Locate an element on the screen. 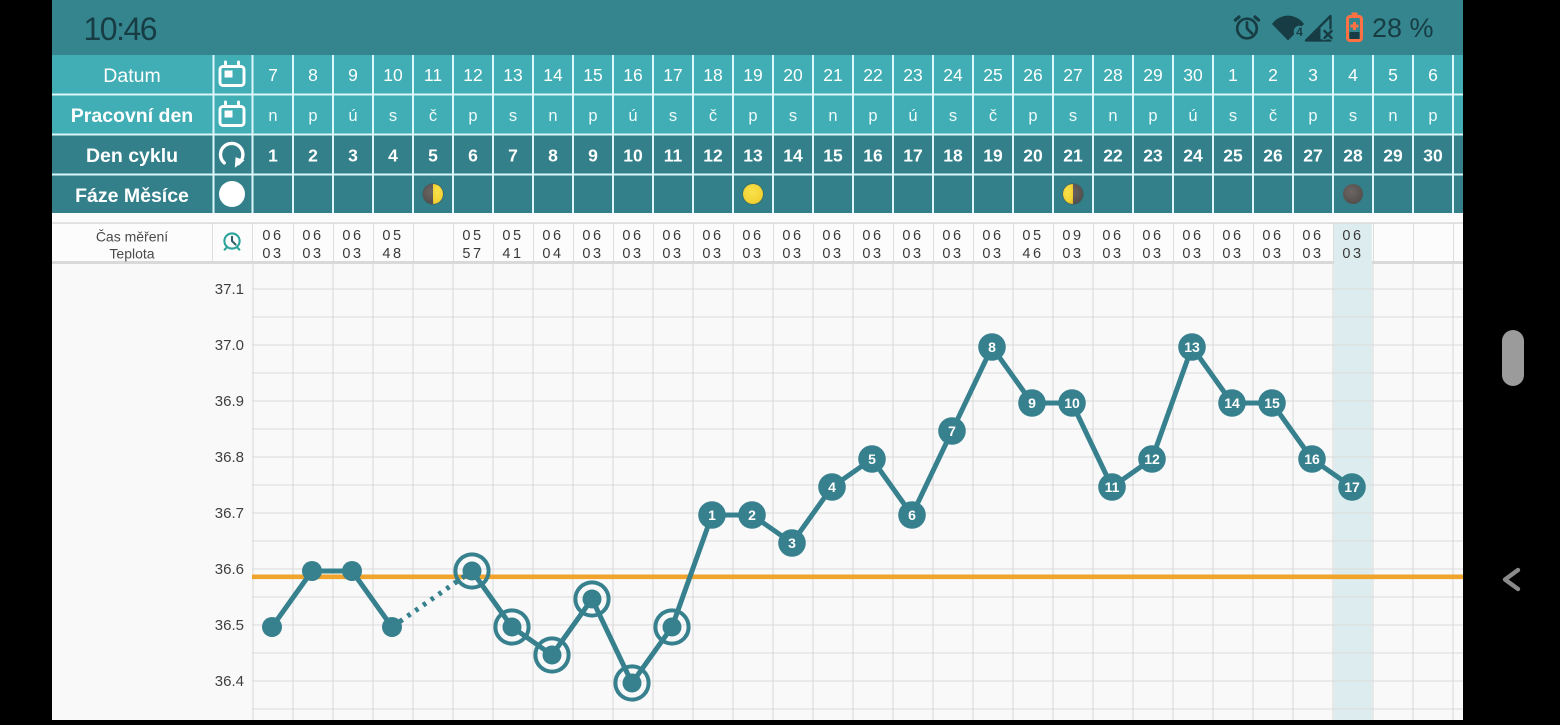 Image resolution: width=1560 pixels, height=725 pixels. svg-text: 20 is located at coordinates (1033, 156).